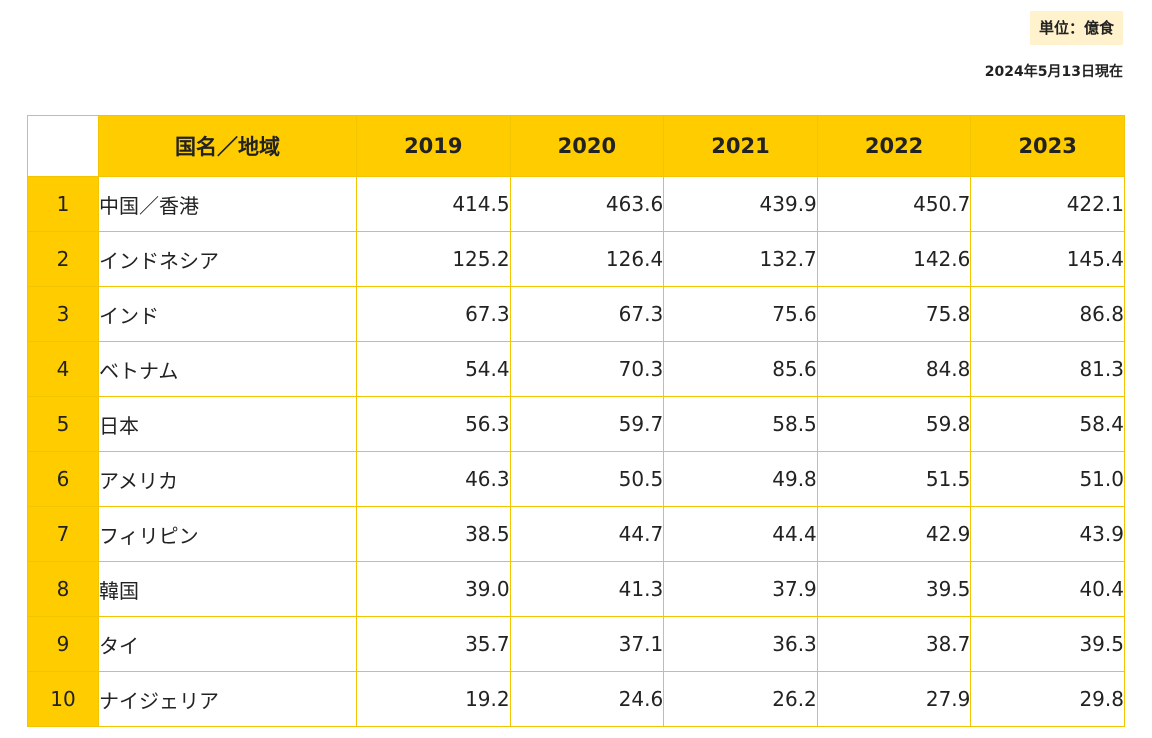 The width and height of the screenshot is (1152, 738). What do you see at coordinates (1047, 699) in the screenshot?
I see `value-cell: 29.8` at bounding box center [1047, 699].